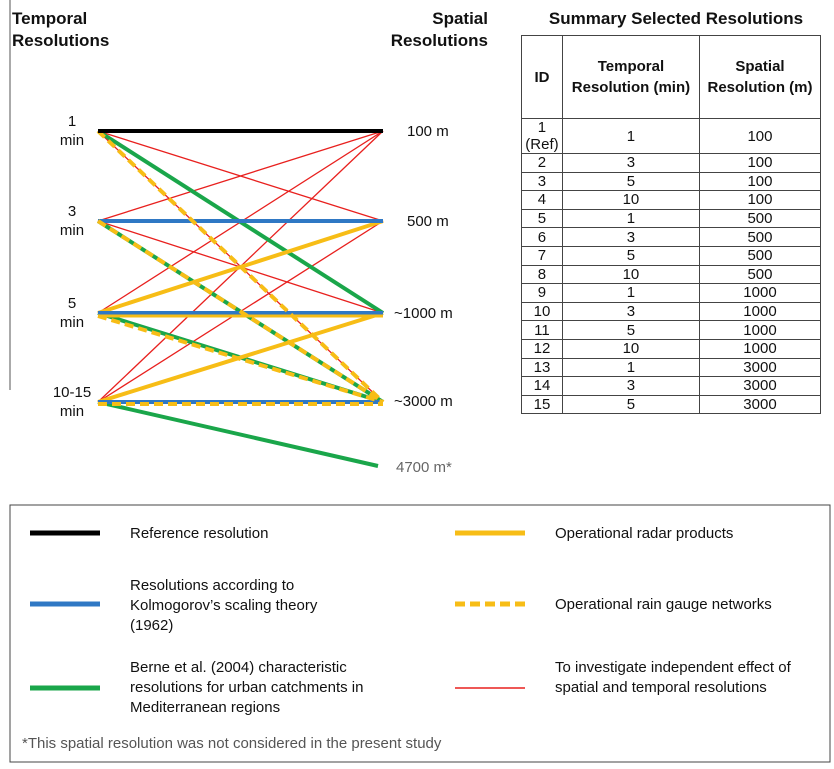  I want to click on table-row: 1 (Ref) 1 100, so click(671, 136).